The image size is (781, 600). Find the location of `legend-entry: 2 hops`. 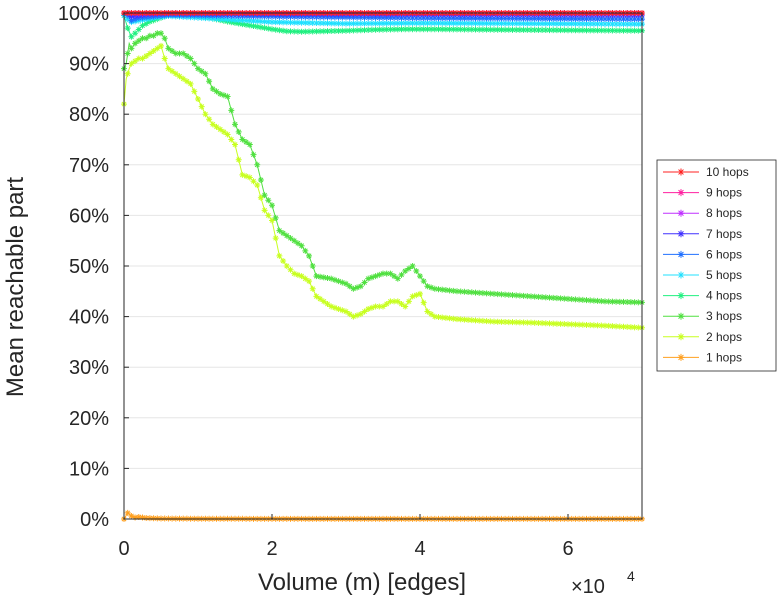

legend-entry: 2 hops is located at coordinates (702, 337).